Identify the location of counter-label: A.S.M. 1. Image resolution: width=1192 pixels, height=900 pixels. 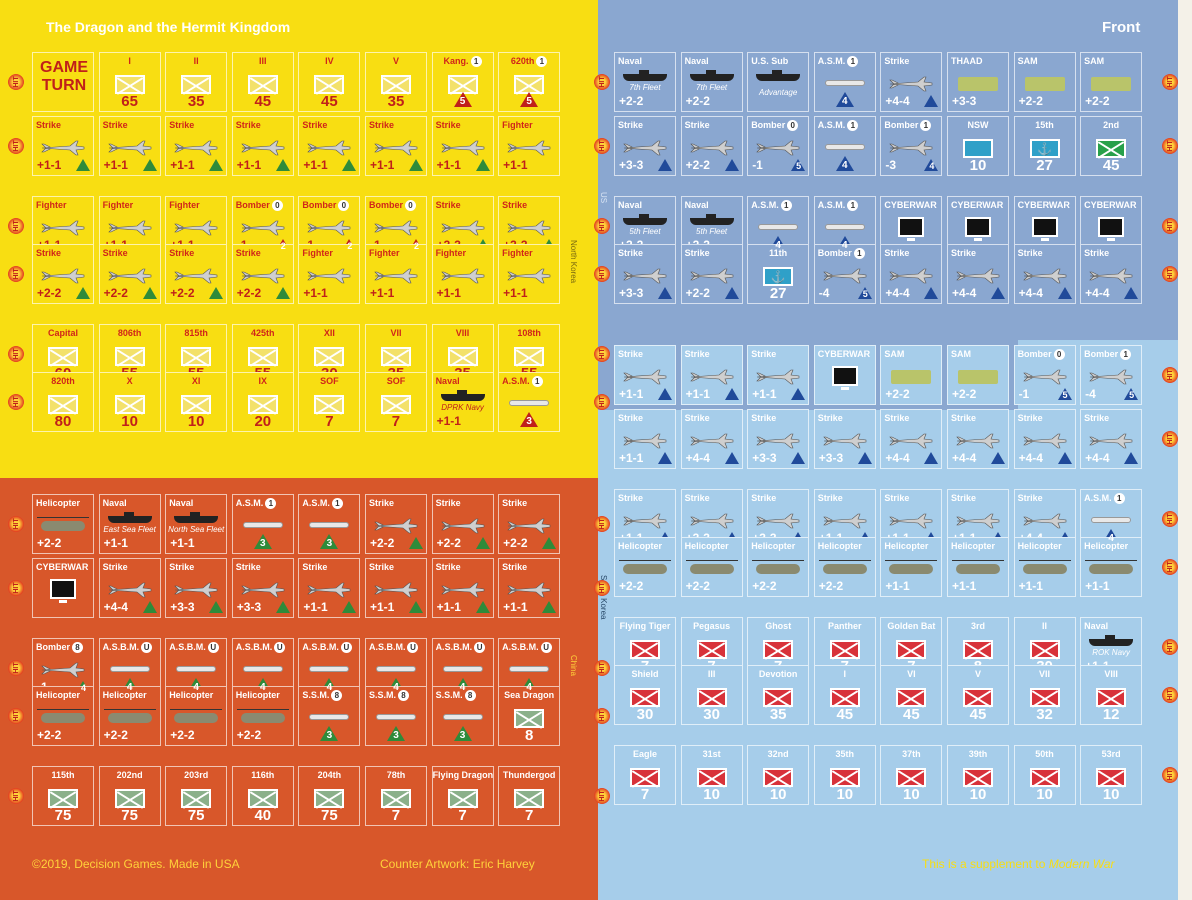
(522, 381).